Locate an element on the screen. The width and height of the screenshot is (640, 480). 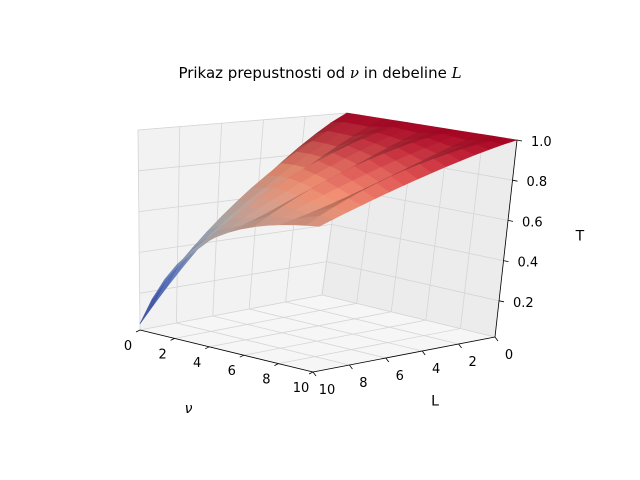
T-tick-label-0.4: 0.4 is located at coordinates (528, 263).